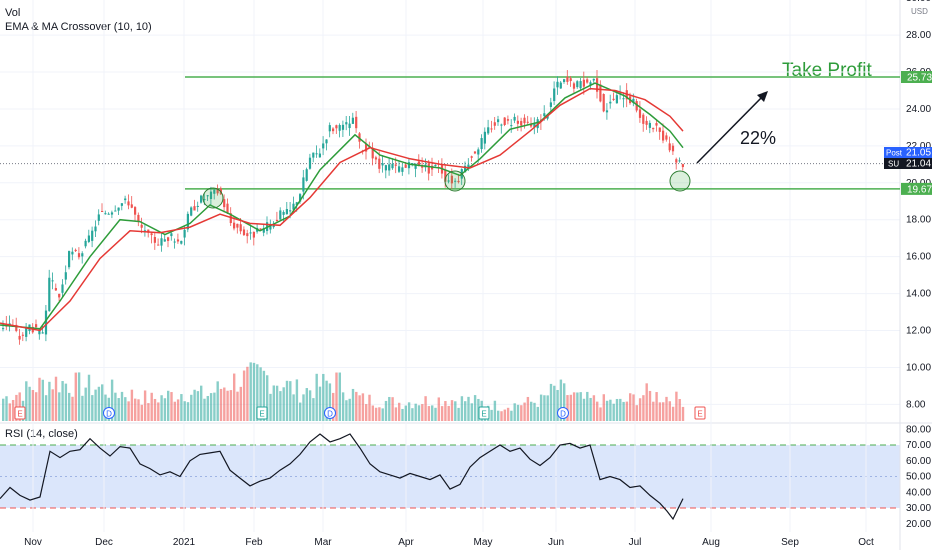  What do you see at coordinates (918, 153) in the screenshot?
I see `post-value-label: 21.05` at bounding box center [918, 153].